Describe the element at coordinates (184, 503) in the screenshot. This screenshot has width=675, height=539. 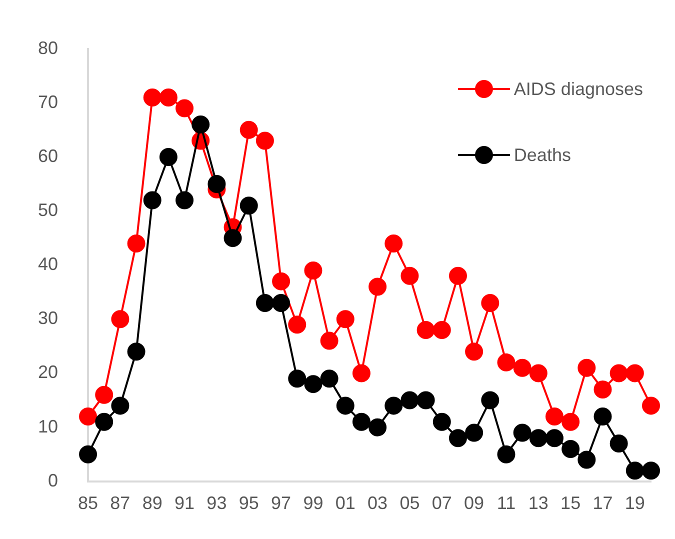
I see `x-tick-label: 91` at that location.